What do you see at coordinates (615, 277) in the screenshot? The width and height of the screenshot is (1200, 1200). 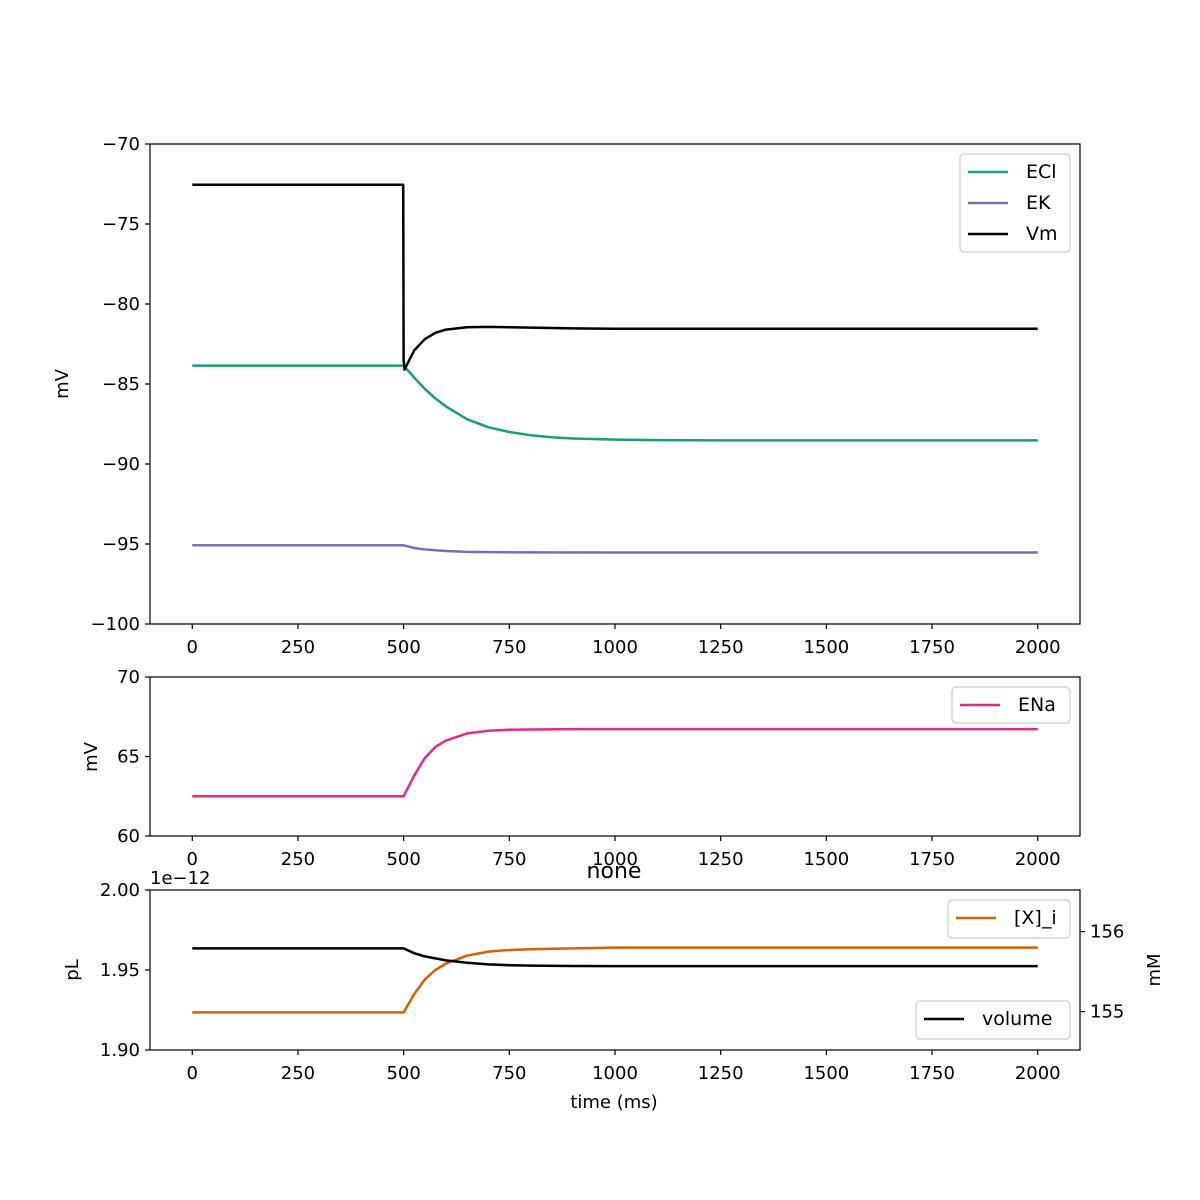 I see `series-line-Vm` at bounding box center [615, 277].